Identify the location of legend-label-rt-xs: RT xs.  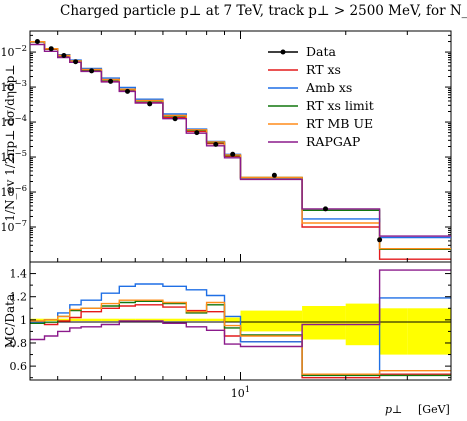
(323, 69).